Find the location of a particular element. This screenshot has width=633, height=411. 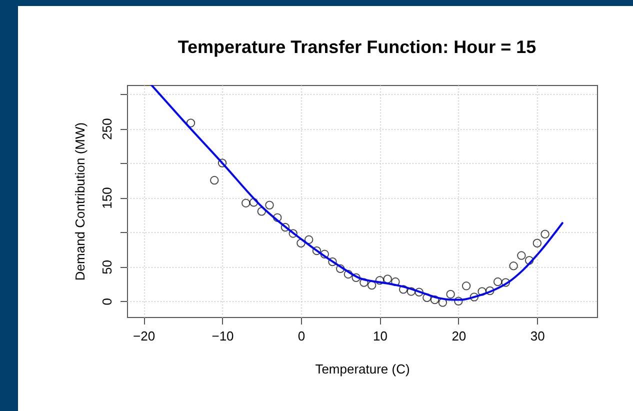

x-tick-label: 10 is located at coordinates (380, 336).